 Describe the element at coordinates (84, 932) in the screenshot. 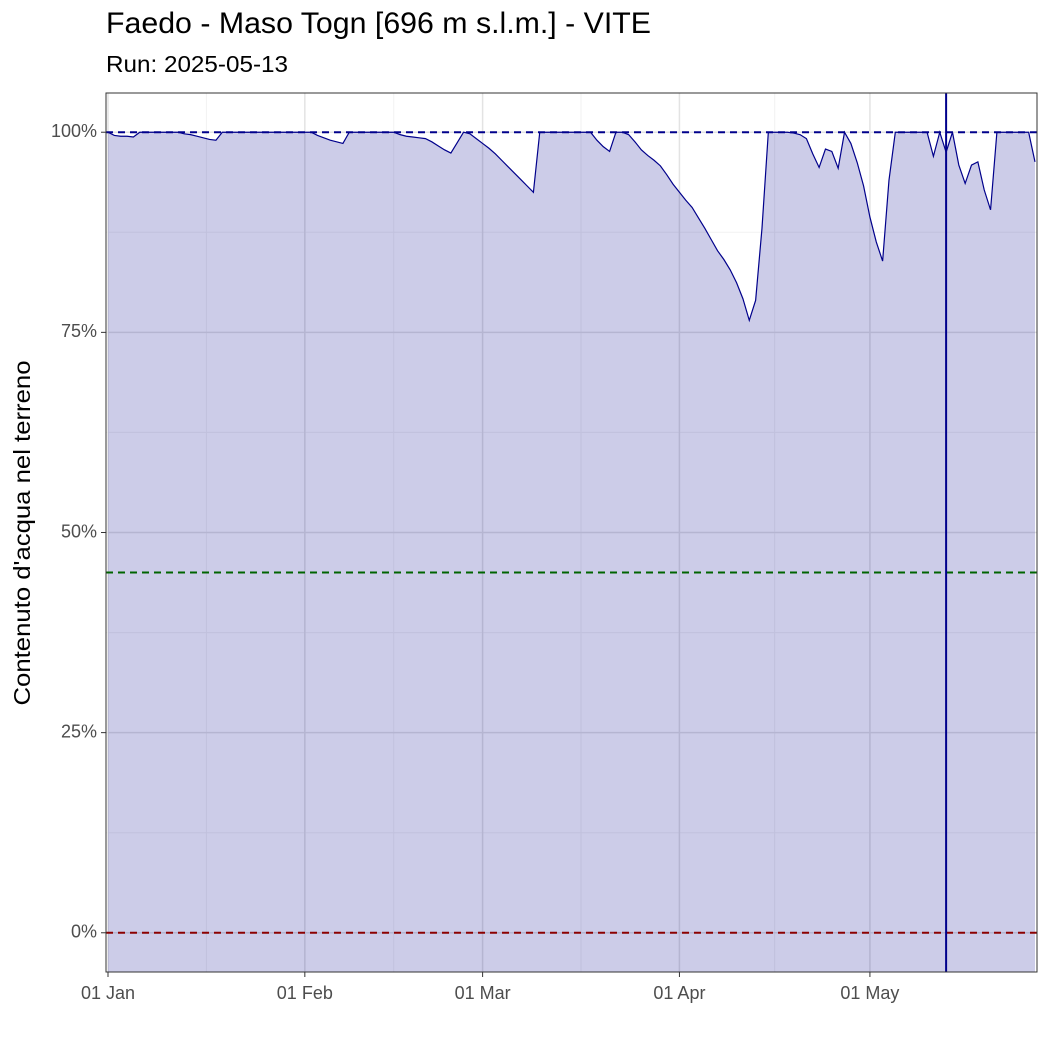

I see `y-tick-label: 0%` at that location.